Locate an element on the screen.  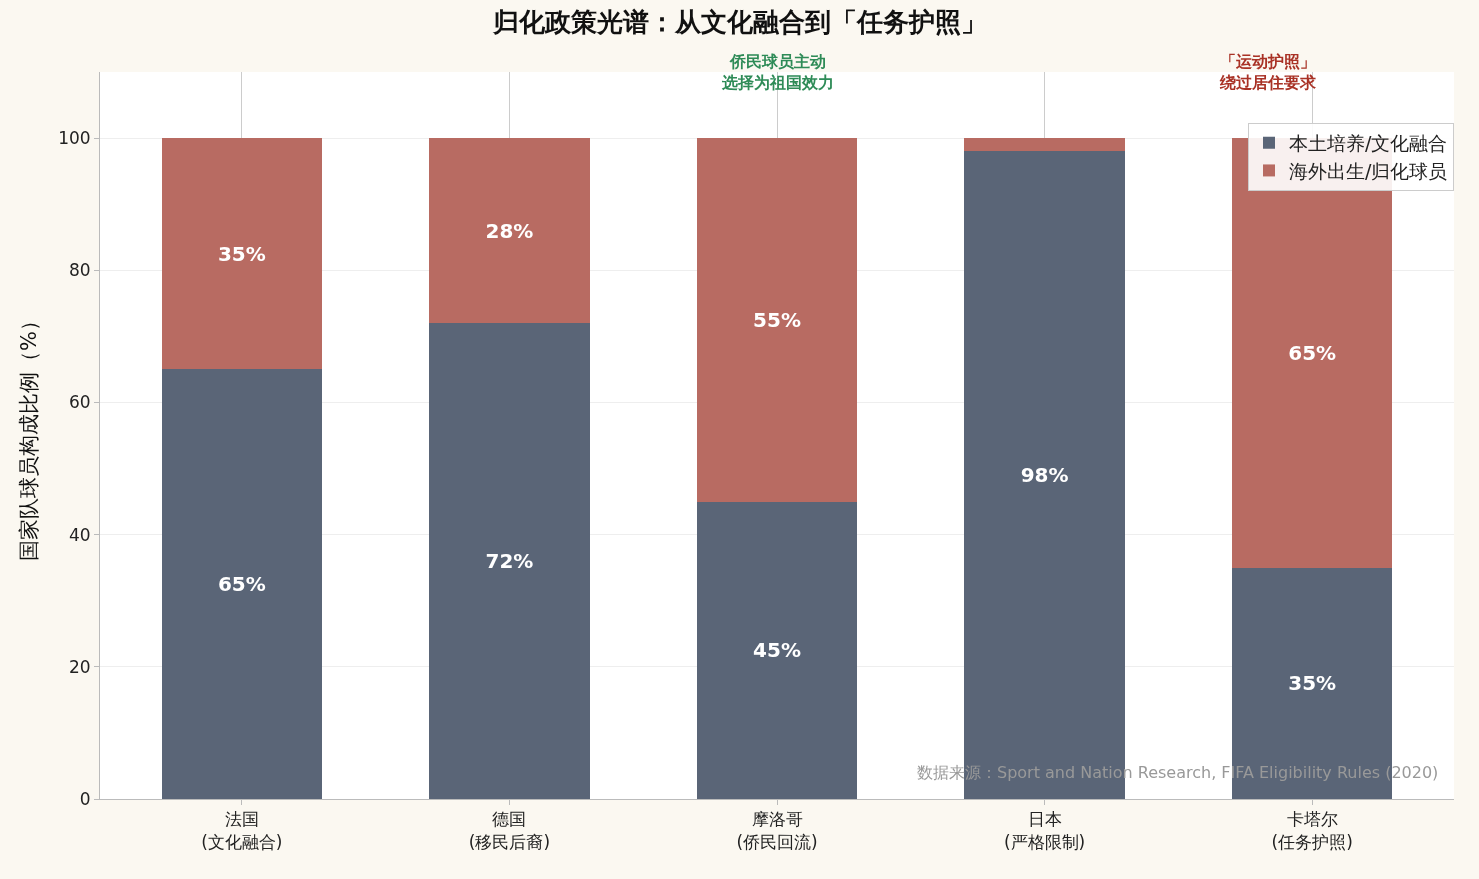
data-label: 72% is located at coordinates (509, 561).